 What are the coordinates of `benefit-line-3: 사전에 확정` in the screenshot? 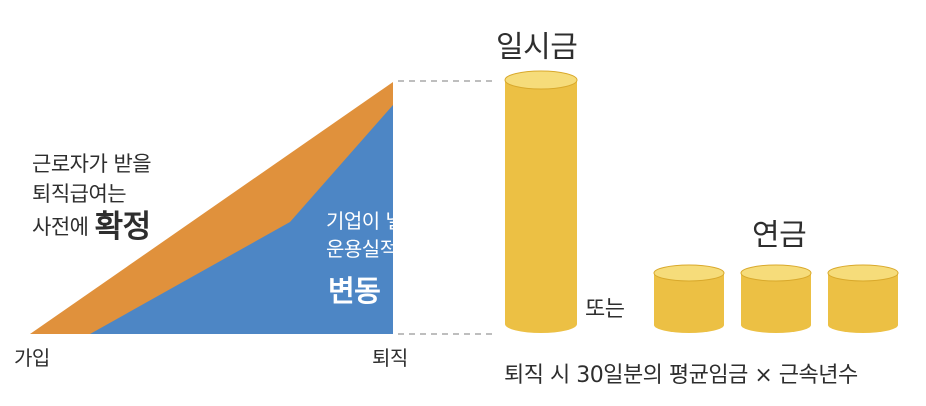 It's located at (91, 227).